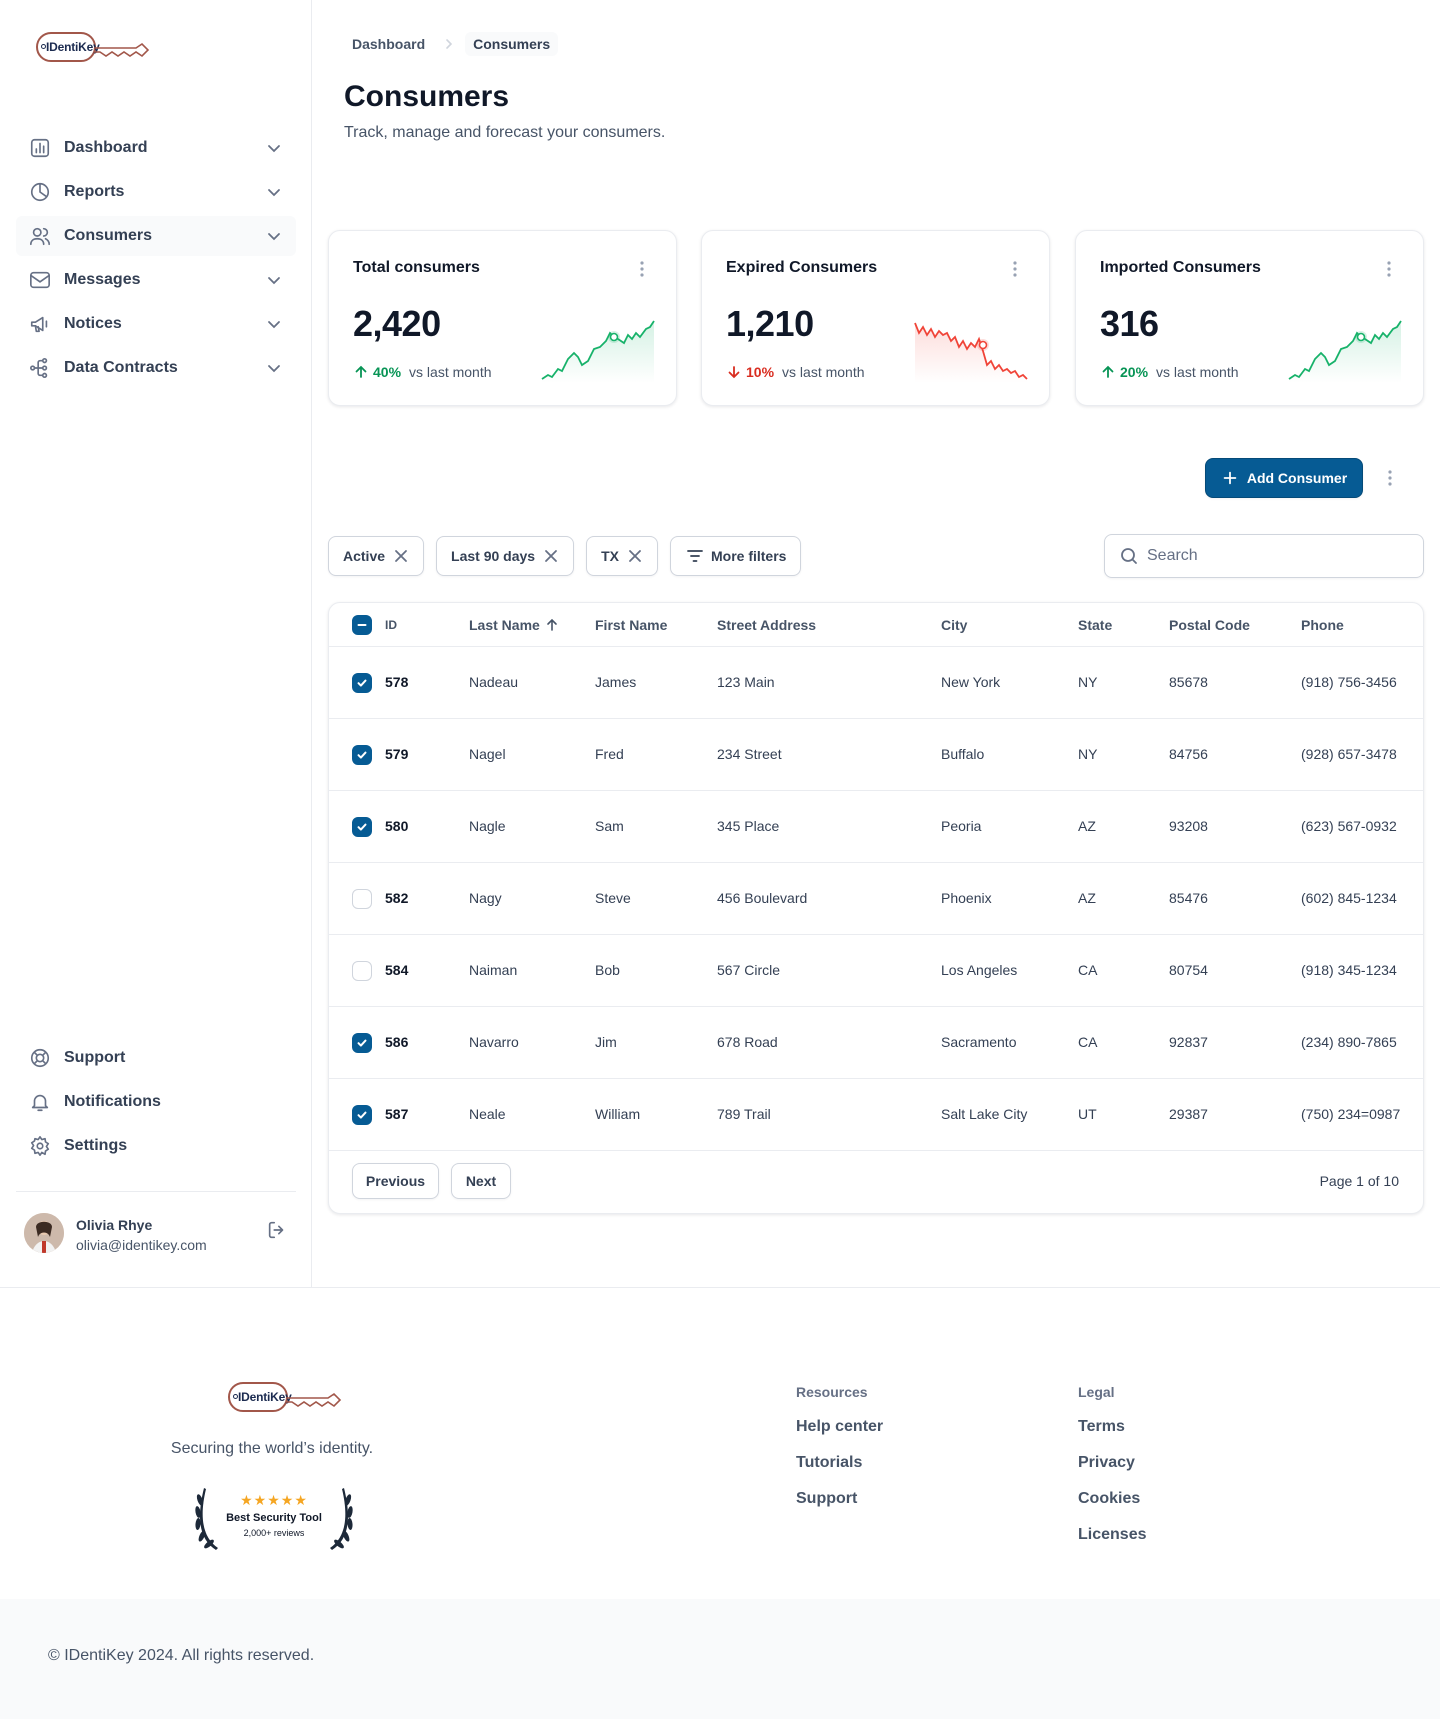  I want to click on filter-chip-active: Active, so click(376, 556).